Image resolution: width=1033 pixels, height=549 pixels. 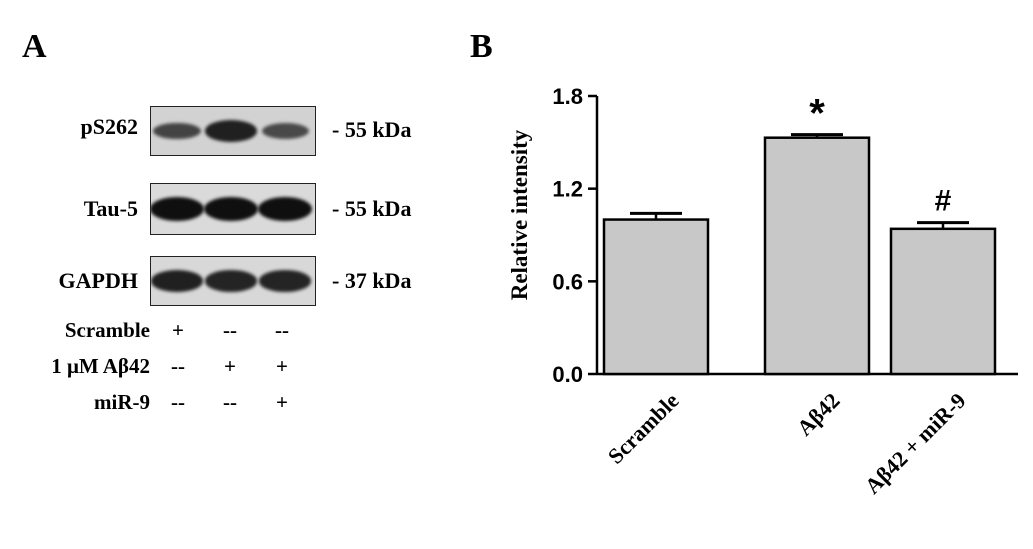 I want to click on condition-label-scramble: Scramble, so click(x=107, y=330).